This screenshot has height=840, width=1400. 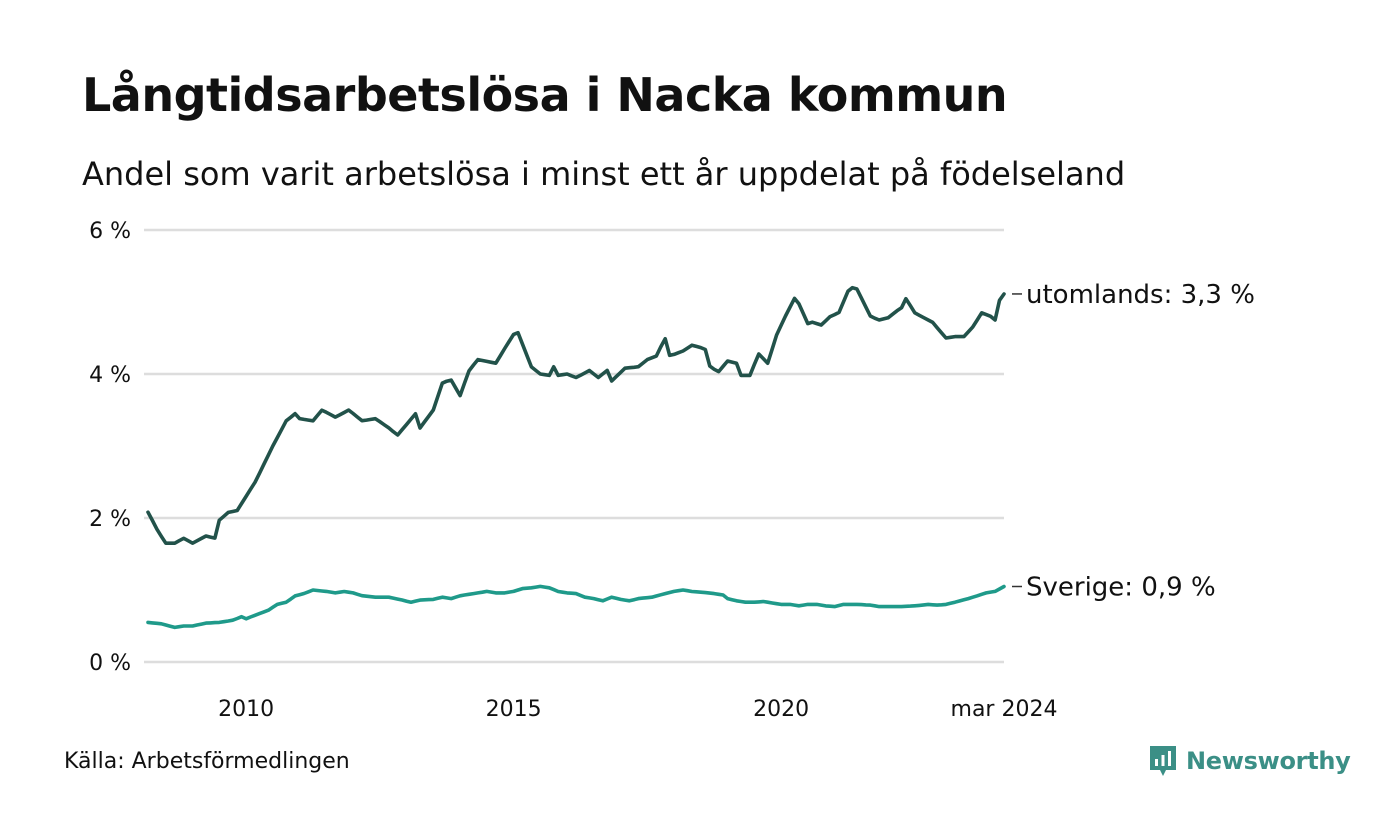 I want to click on x-axis: 2010 2015 2020 mar 2024, so click(x=637, y=709).